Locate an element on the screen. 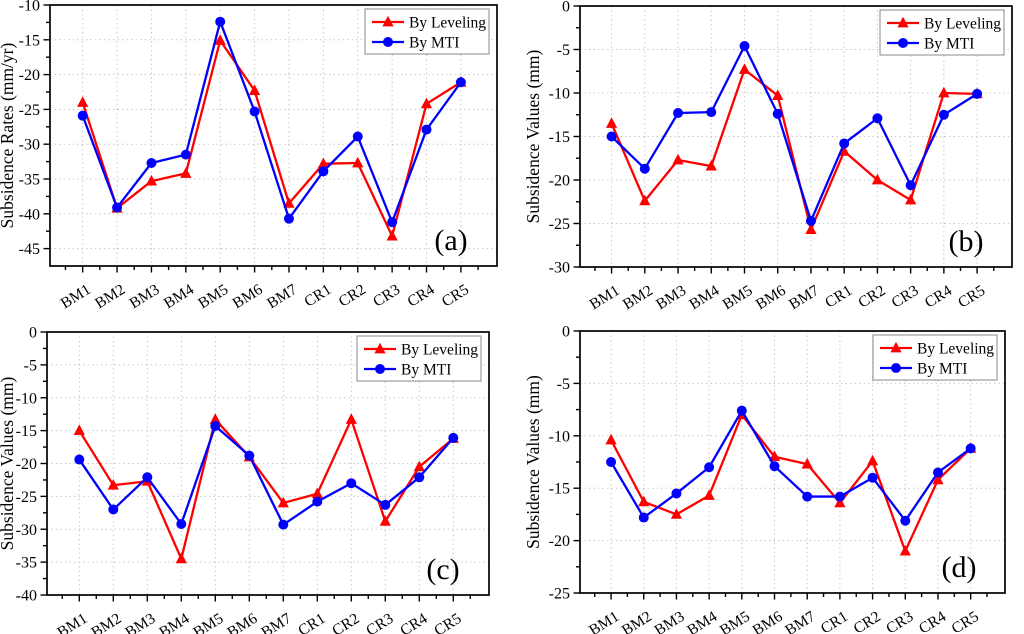 The height and width of the screenshot is (634, 1024). y-tick-labels: 0 -5 -10 -15 -20 -25 -30 is located at coordinates (559, 138).